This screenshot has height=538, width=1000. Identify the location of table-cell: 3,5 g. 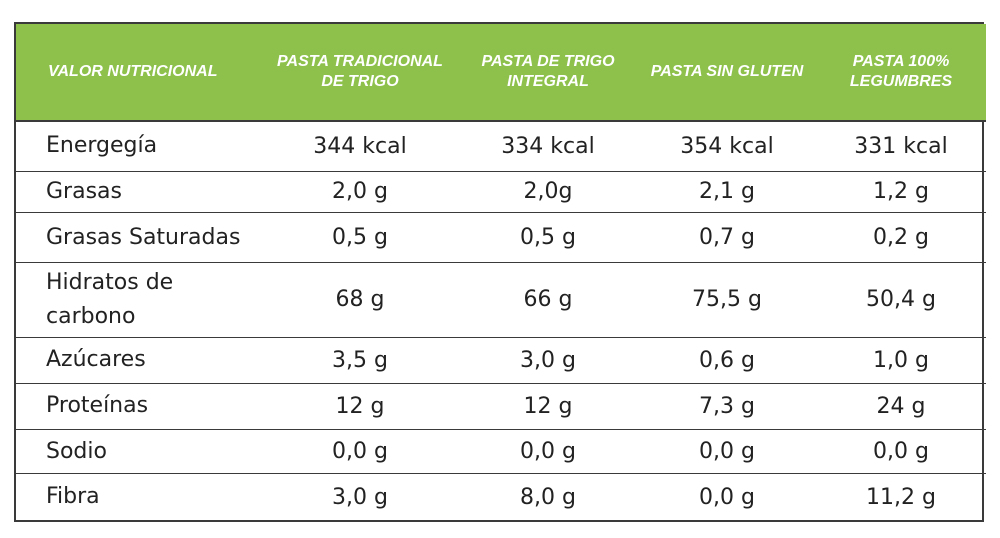
(360, 360).